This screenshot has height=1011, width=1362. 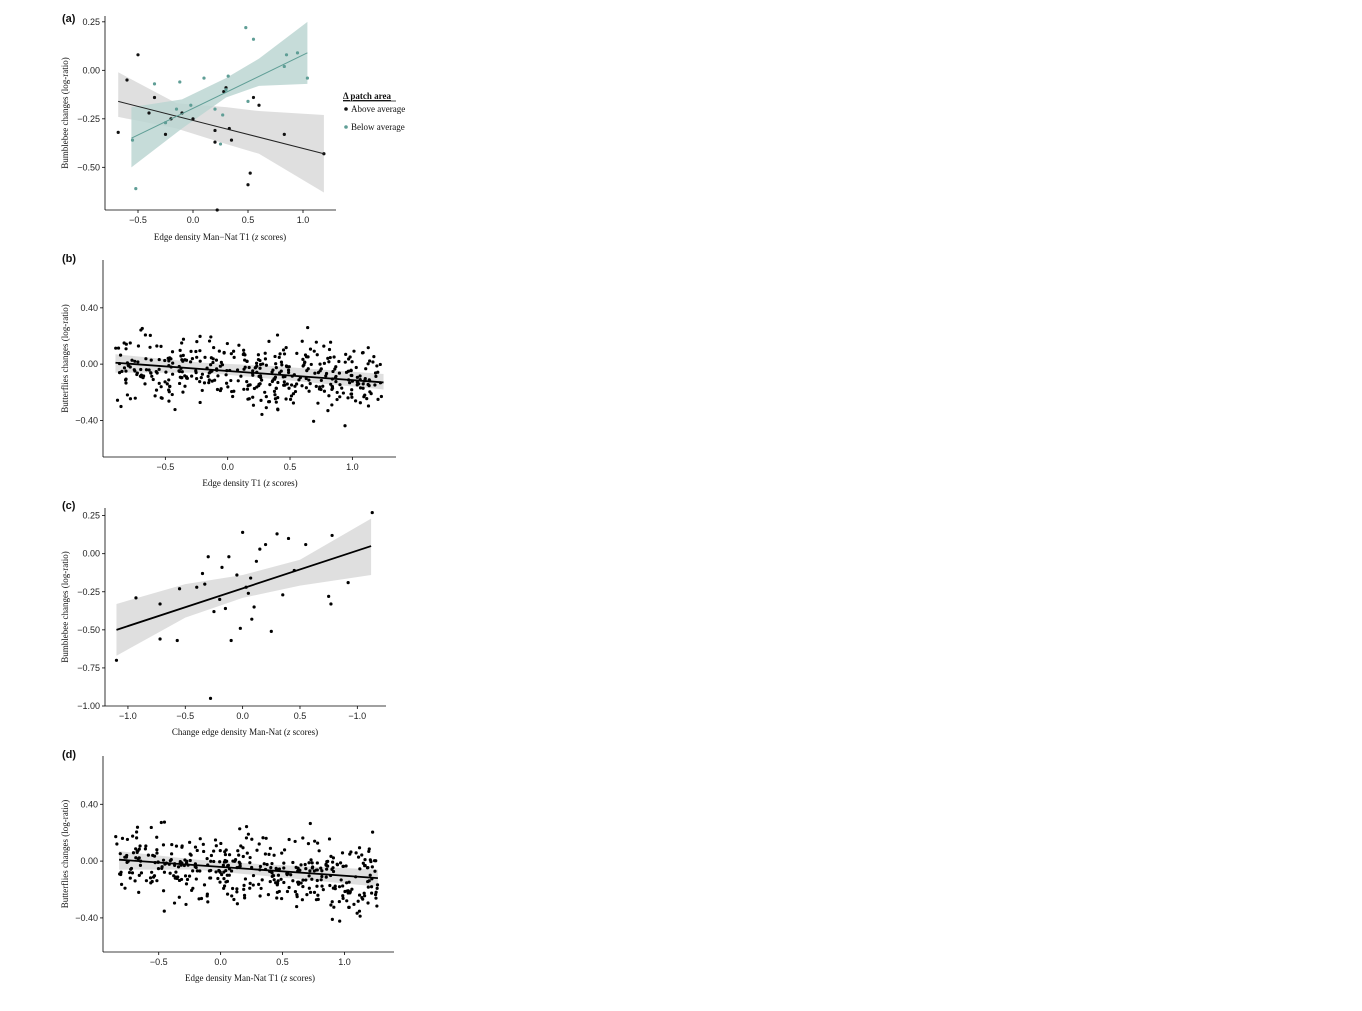 What do you see at coordinates (86, 420) in the screenshot?
I see `y-tick-label: −0.40` at bounding box center [86, 420].